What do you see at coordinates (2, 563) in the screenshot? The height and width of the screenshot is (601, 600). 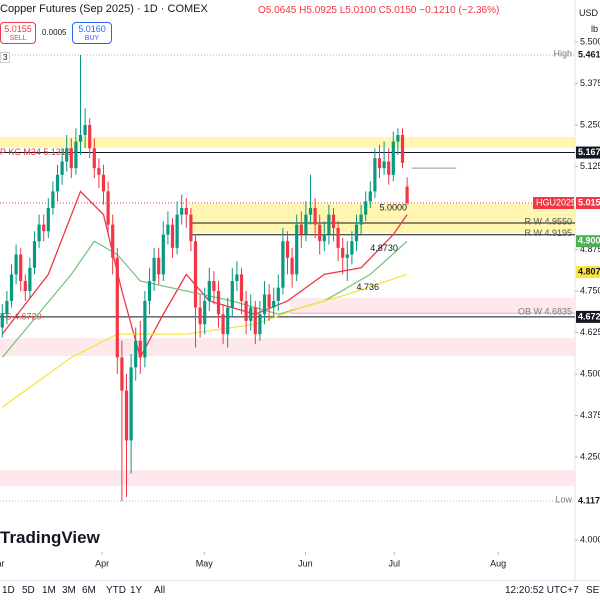 I see `x-tick-label: Mar` at bounding box center [2, 563].